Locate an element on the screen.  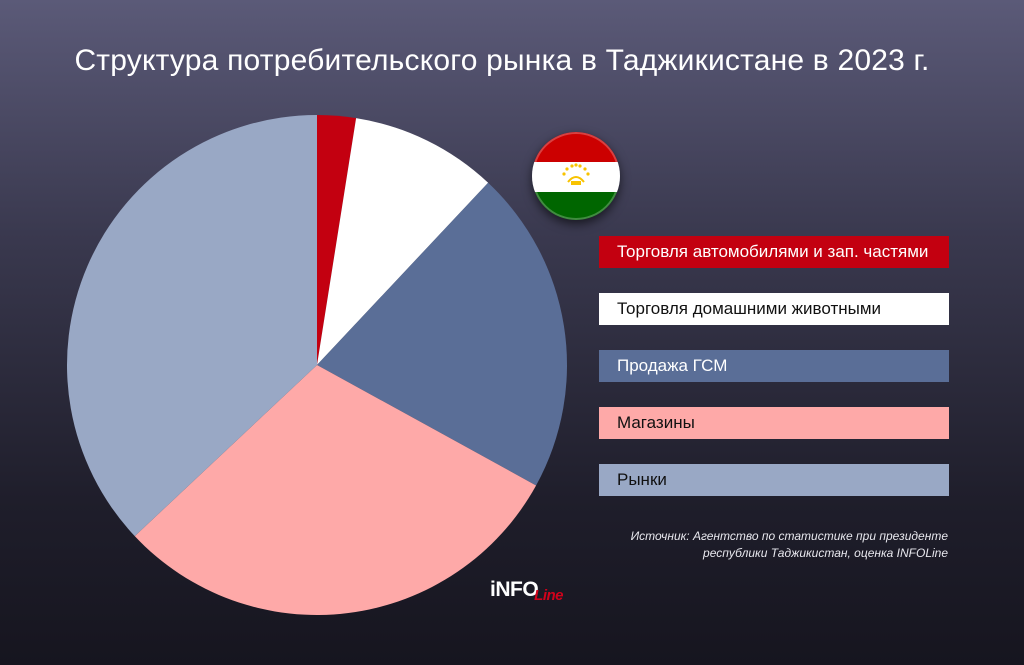
legend-label: Торговля домашними животными is located at coordinates (749, 308).